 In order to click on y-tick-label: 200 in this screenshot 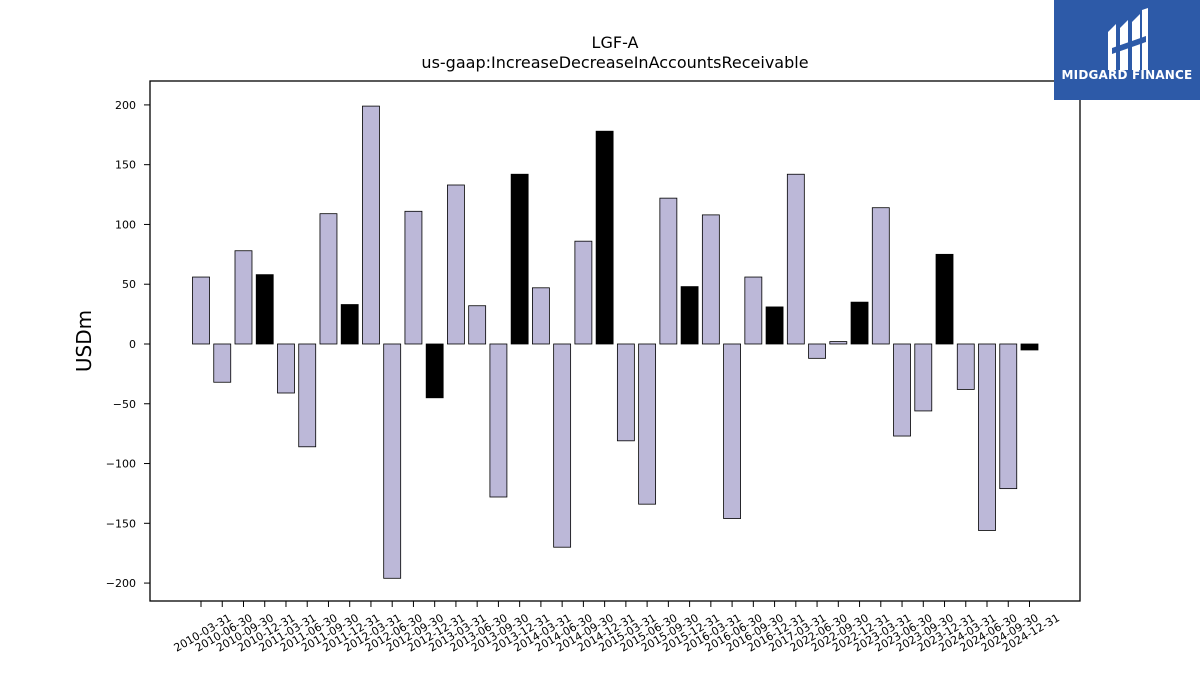, I will do `click(125, 105)`.